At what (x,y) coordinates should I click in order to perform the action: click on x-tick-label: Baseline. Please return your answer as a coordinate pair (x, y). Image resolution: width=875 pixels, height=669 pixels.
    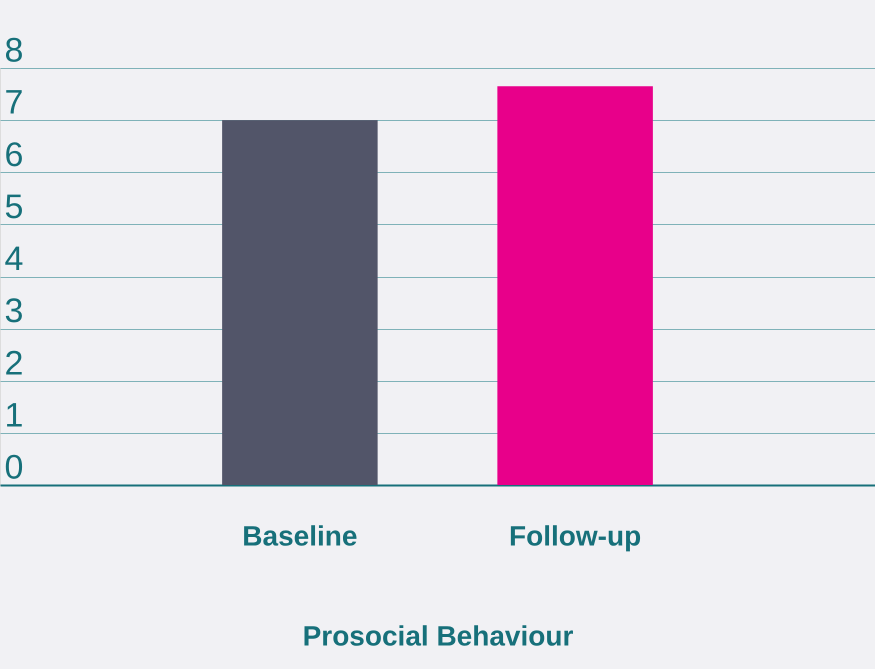
    Looking at the image, I should click on (300, 536).